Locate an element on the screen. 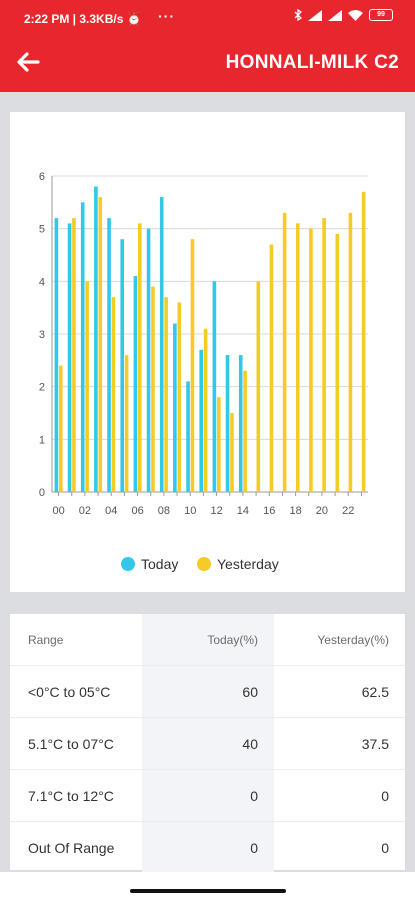  legend-label-today: Today is located at coordinates (159, 564).